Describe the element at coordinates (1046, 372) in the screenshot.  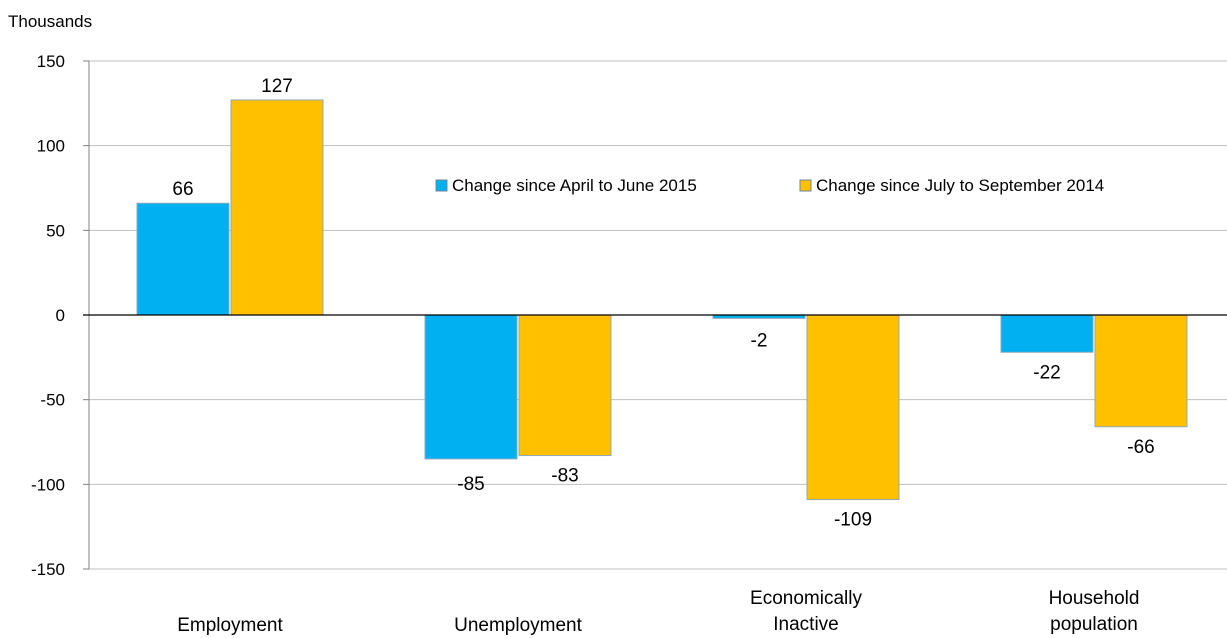
I see `data-label: -22` at that location.